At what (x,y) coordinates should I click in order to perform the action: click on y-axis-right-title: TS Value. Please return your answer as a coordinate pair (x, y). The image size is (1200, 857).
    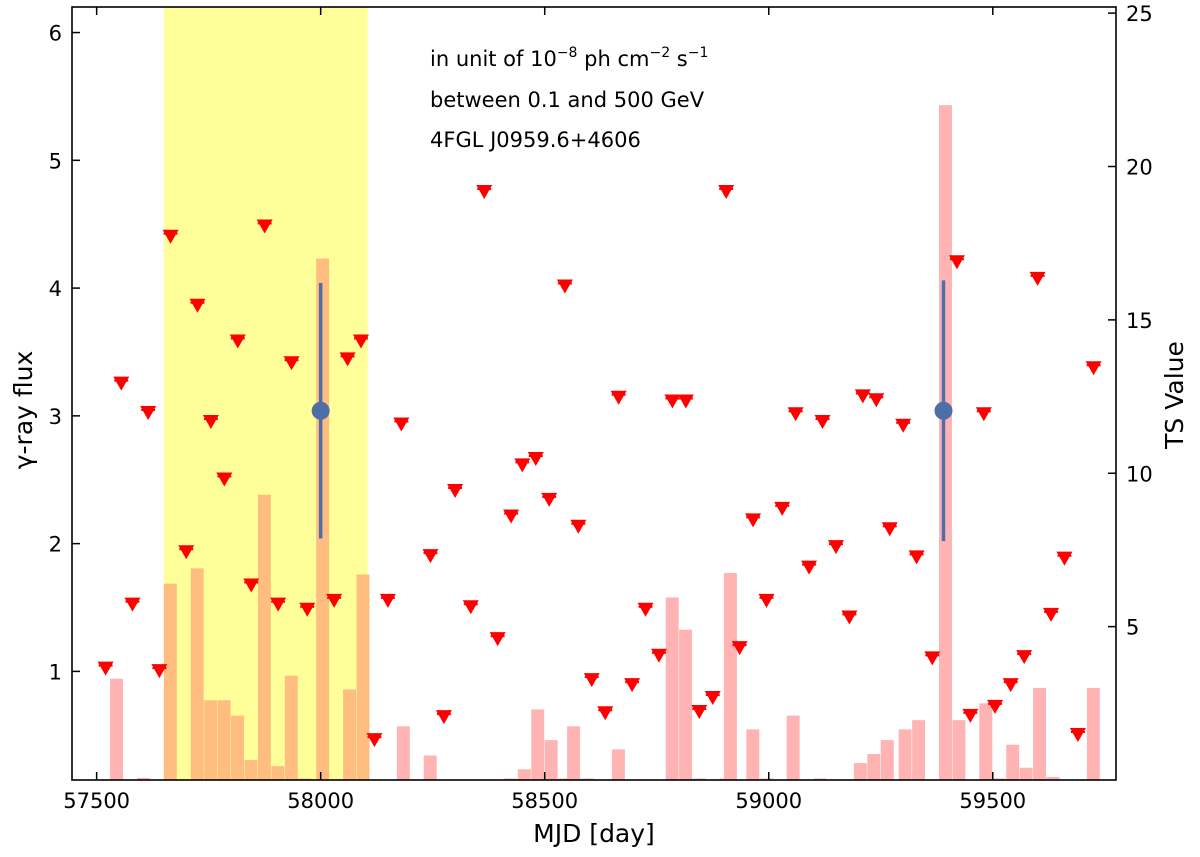
    Looking at the image, I should click on (1174, 395).